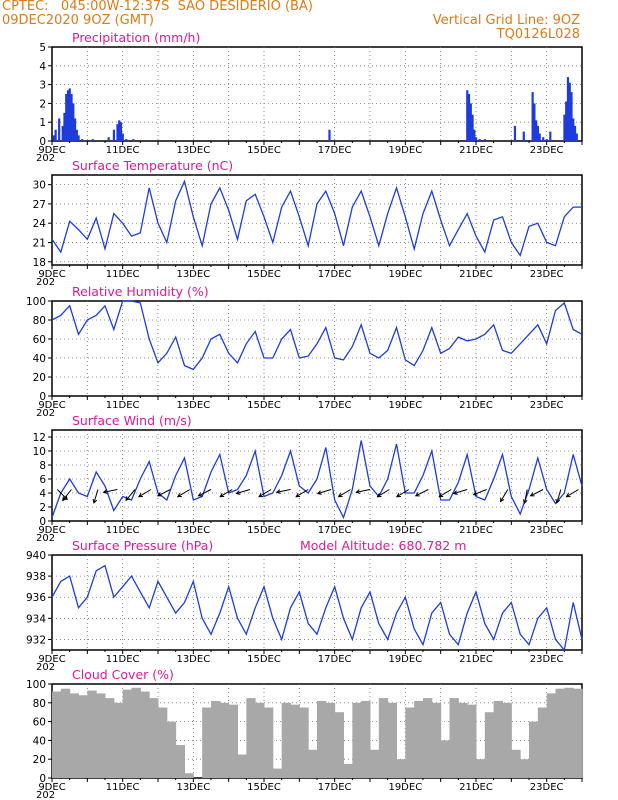 The height and width of the screenshot is (800, 618). Describe the element at coordinates (39, 723) in the screenshot. I see `y-tick-label: 60` at that location.